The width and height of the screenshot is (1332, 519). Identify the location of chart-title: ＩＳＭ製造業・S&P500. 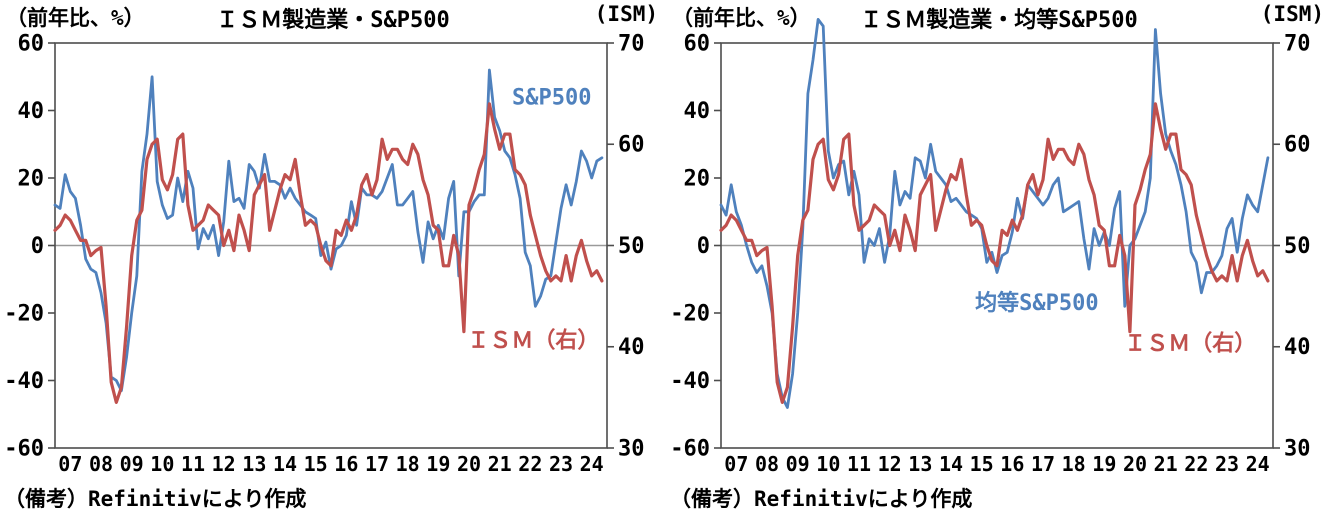
(333, 20).